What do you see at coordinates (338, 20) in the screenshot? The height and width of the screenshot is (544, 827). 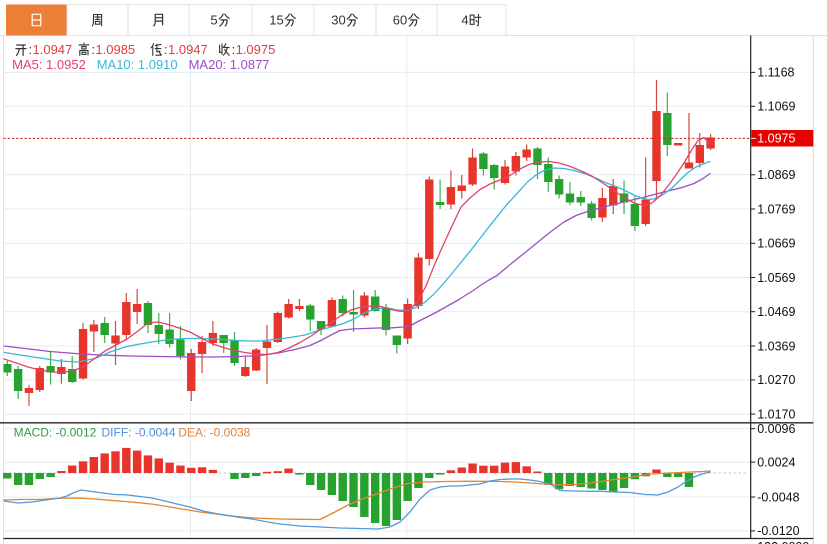 I see `svg-text: 30` at bounding box center [338, 20].